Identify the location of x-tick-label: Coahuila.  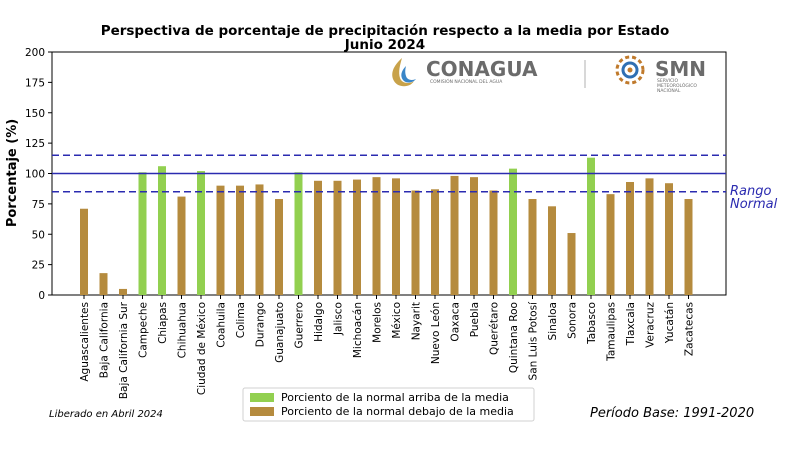
(222, 325).